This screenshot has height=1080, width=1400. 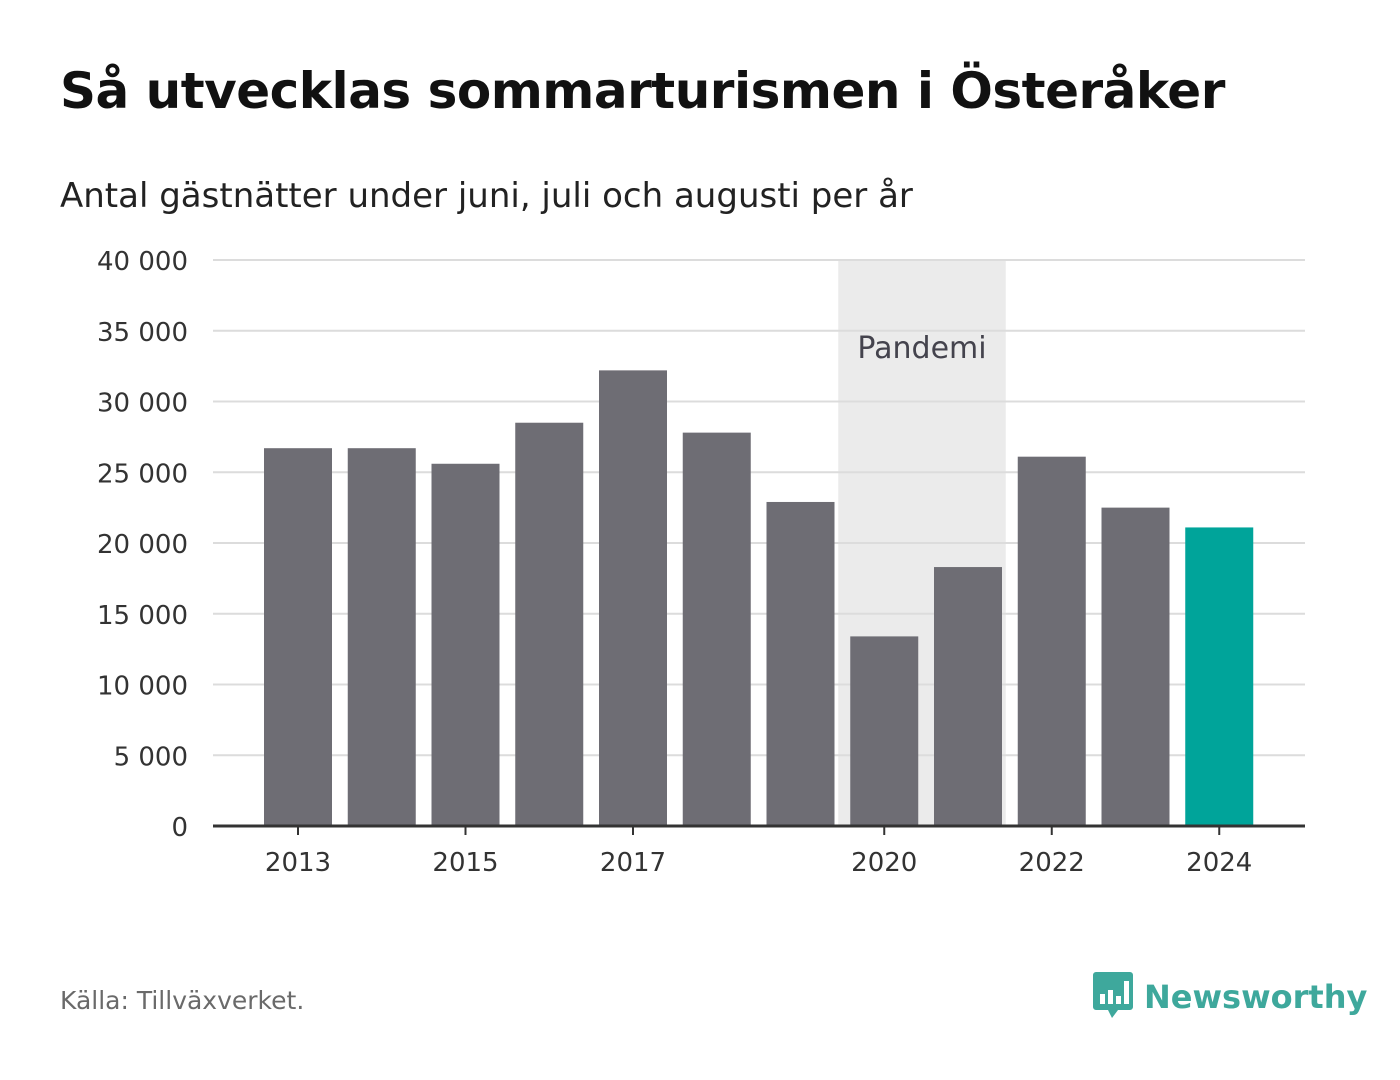 What do you see at coordinates (142, 262) in the screenshot?
I see `y-tick-label: 40 000` at bounding box center [142, 262].